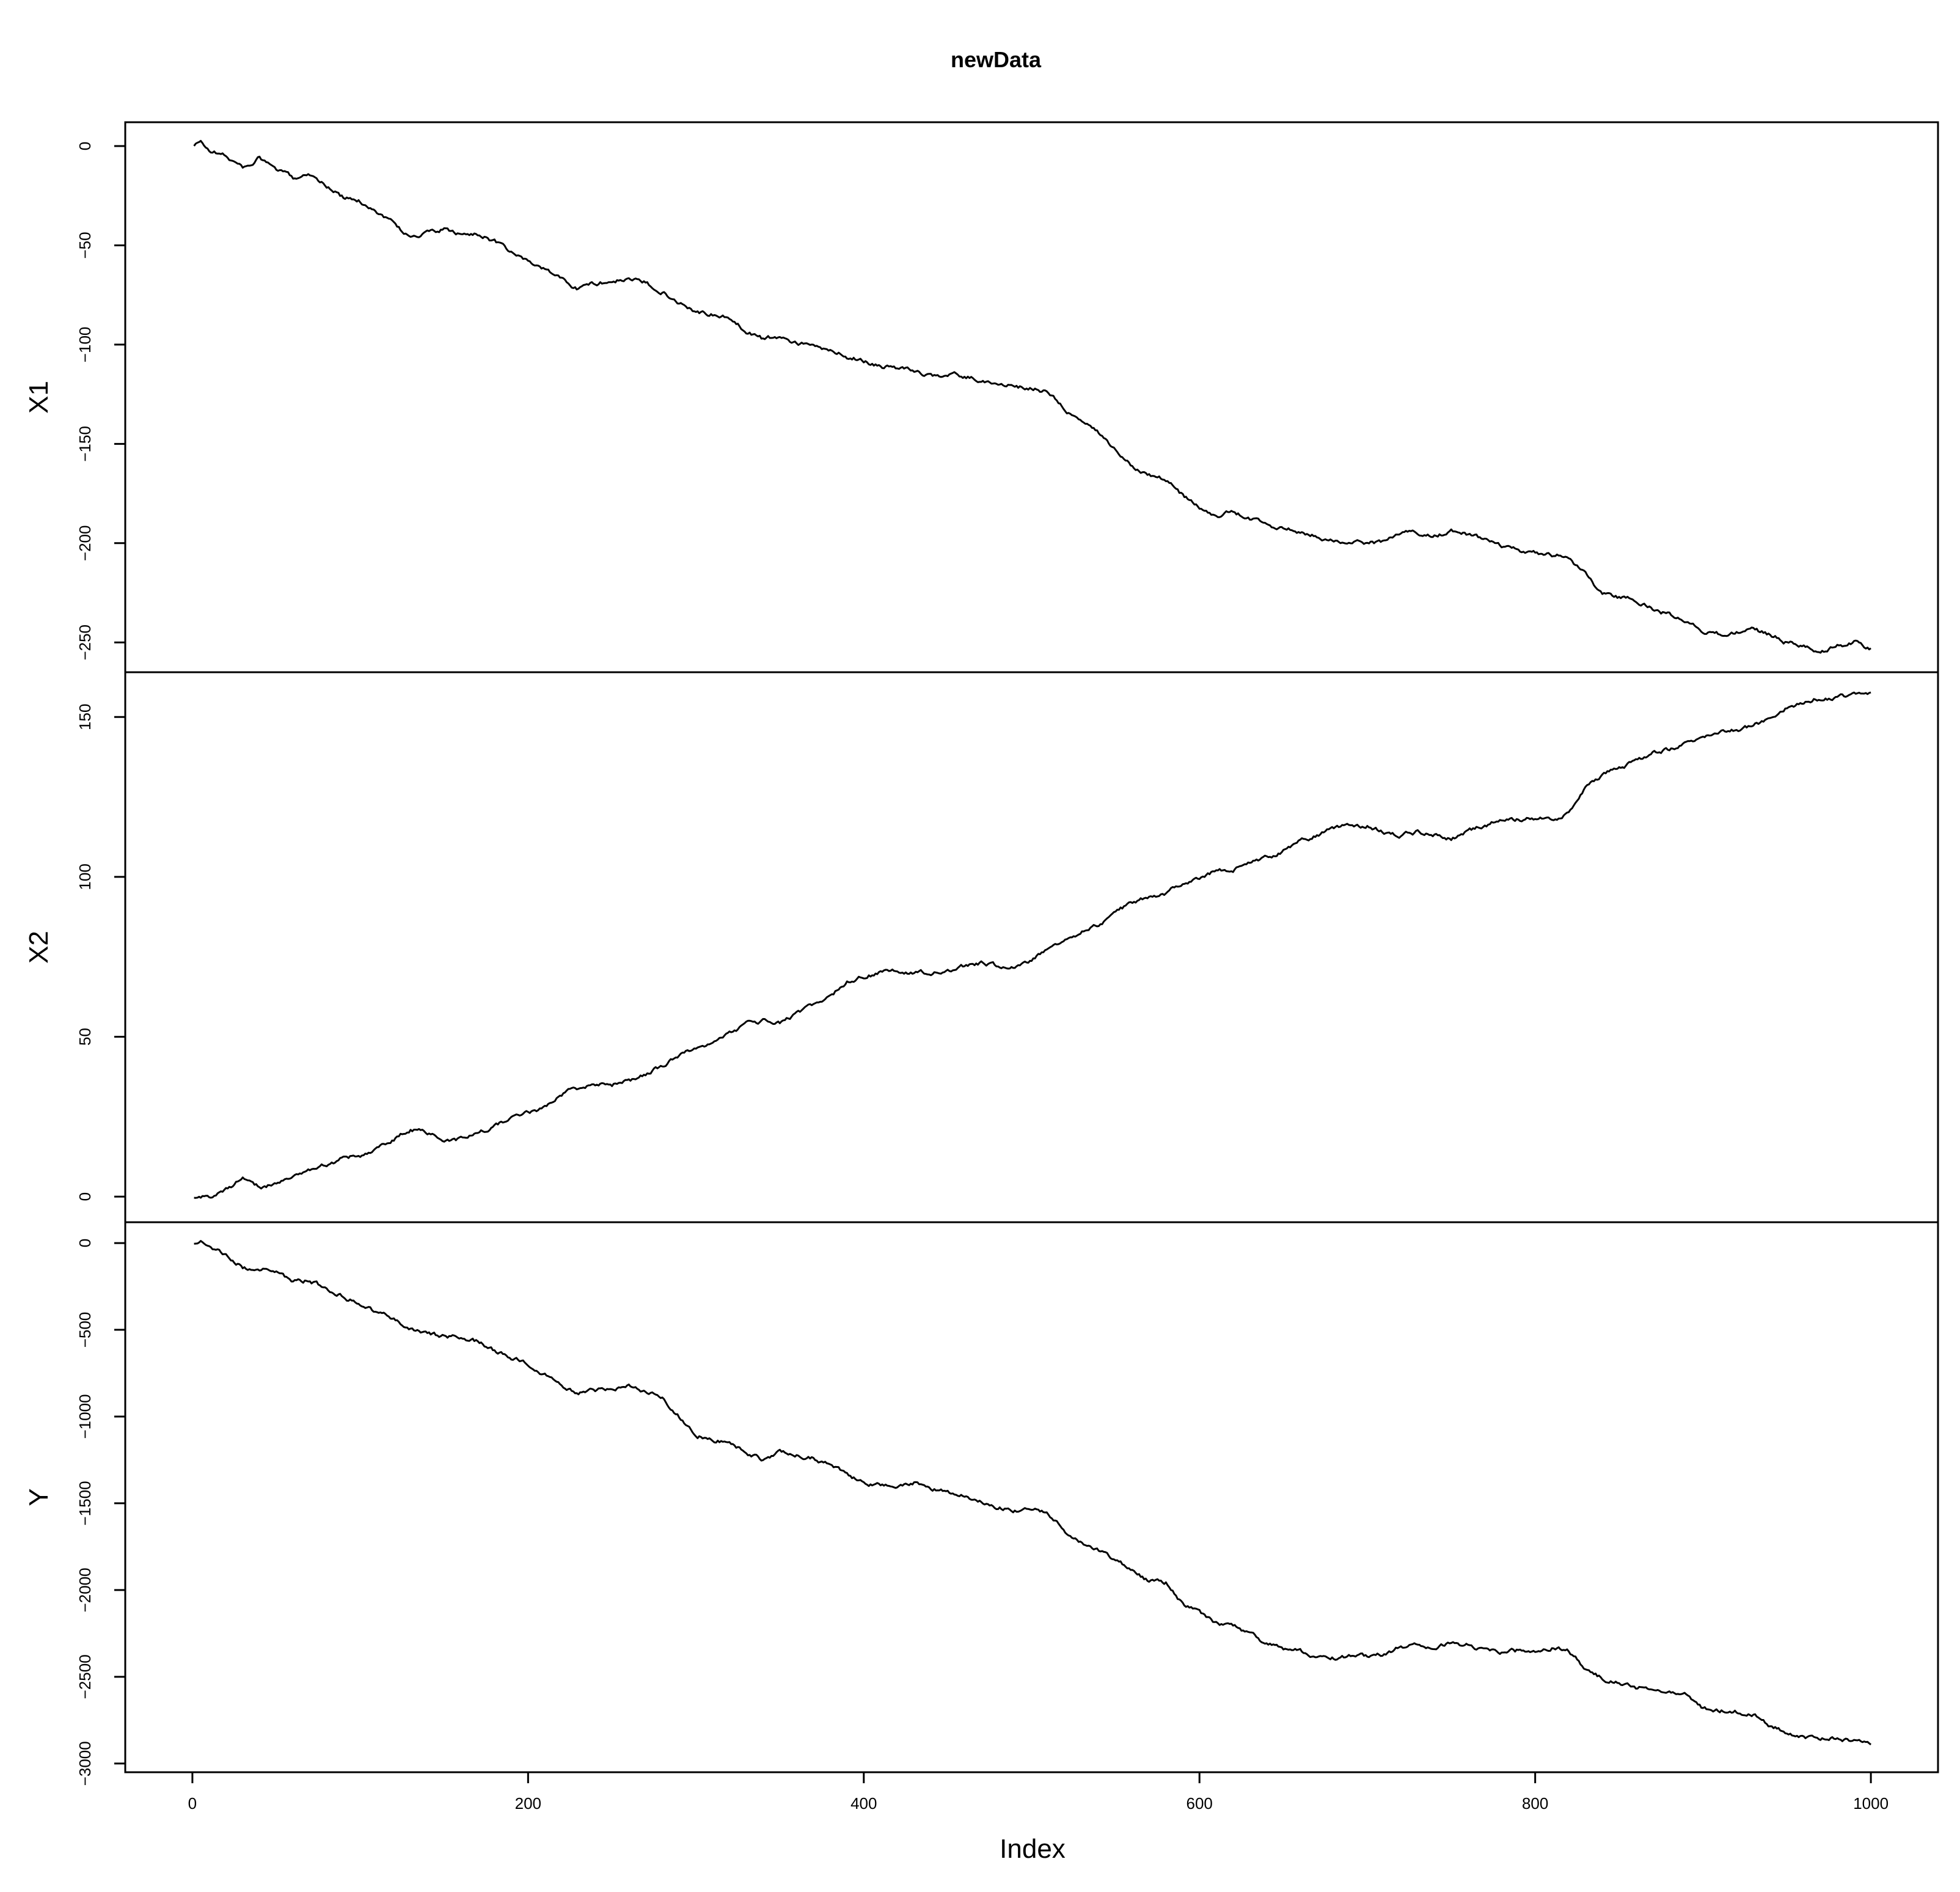 This screenshot has width=1960, height=1892. I want to click on y-tick-label: −500, so click(85, 1330).